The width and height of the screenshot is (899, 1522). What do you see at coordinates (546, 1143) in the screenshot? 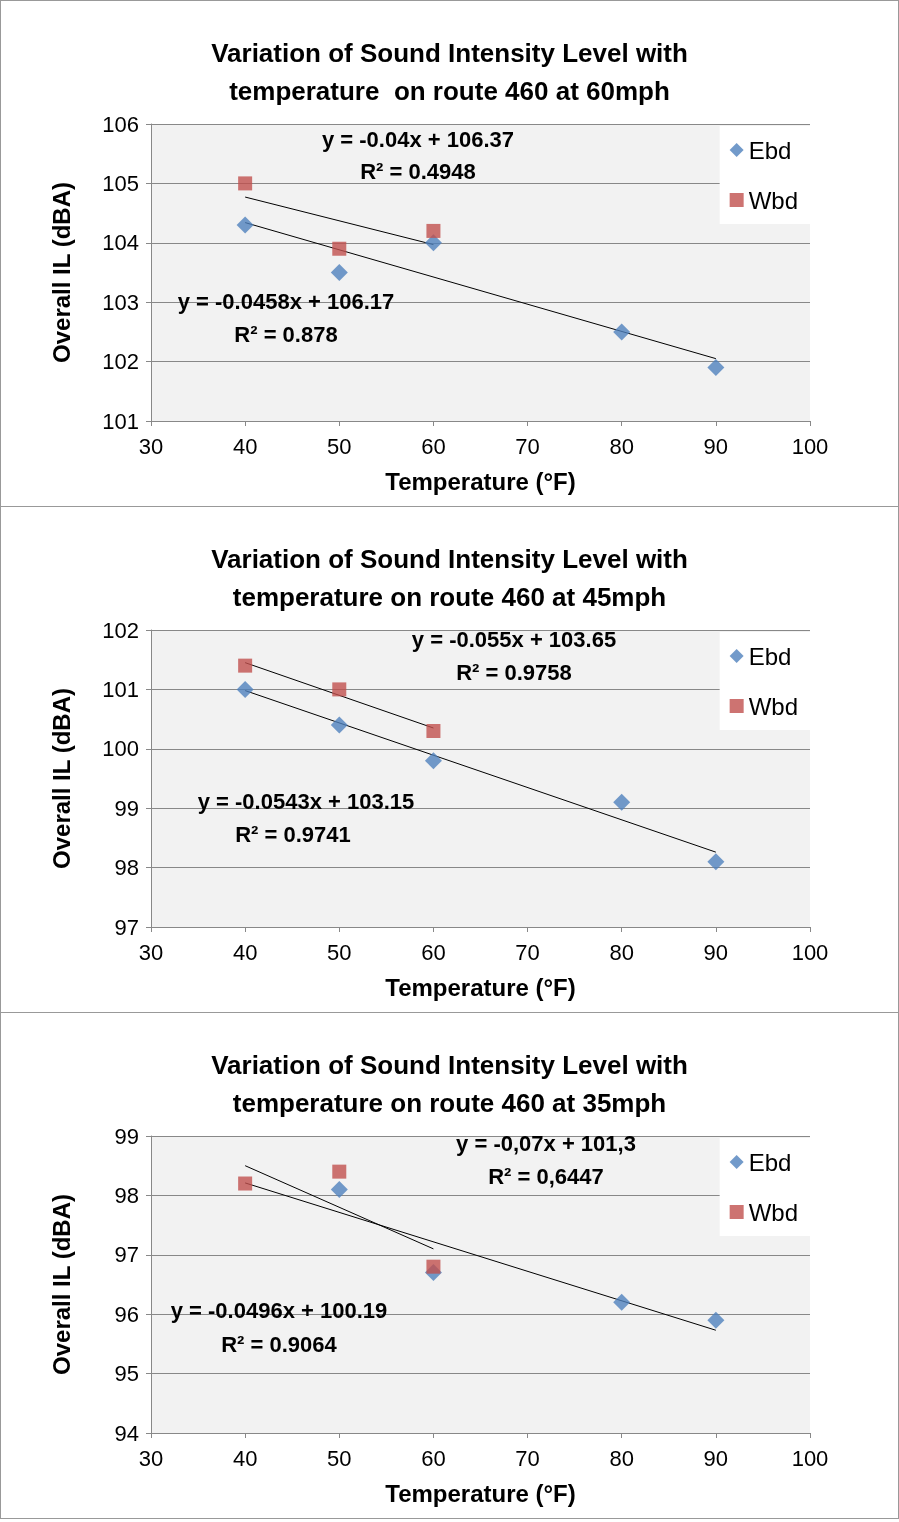
I see `annotation: y = -0,07x + 101,3` at bounding box center [546, 1143].